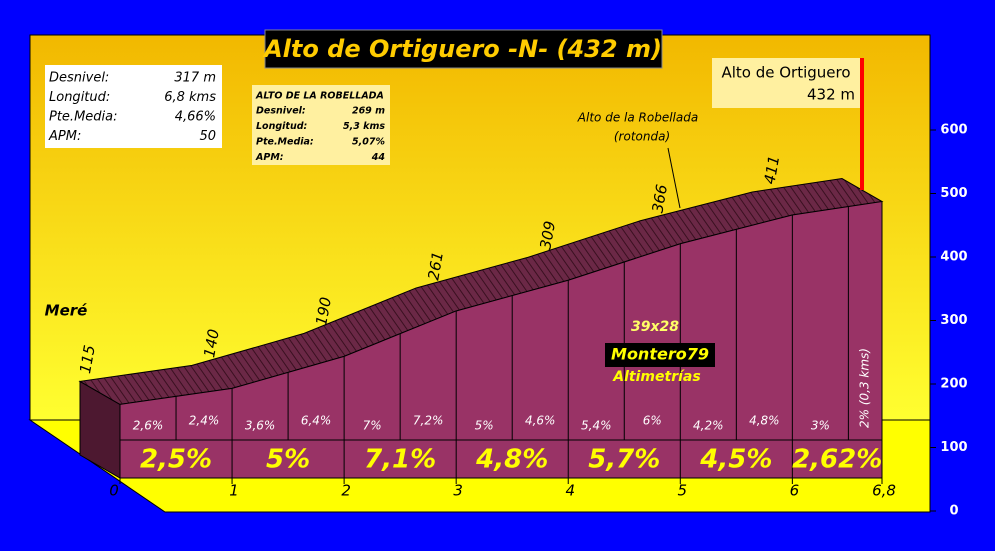 The image size is (995, 551). Describe the element at coordinates (831, 95) in the screenshot. I see `summit-altitude: 432 m` at that location.